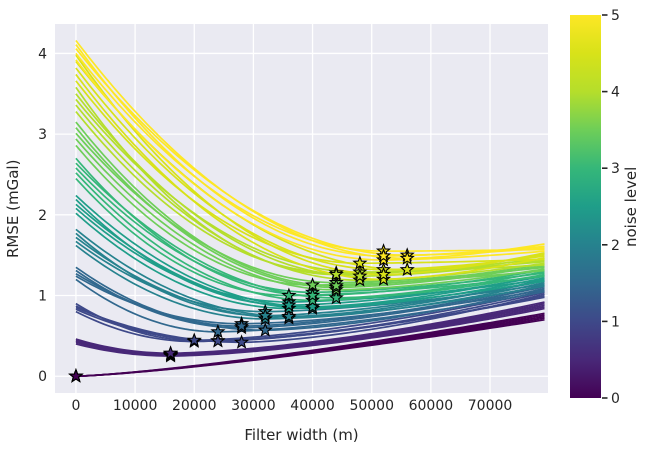 The width and height of the screenshot is (654, 453). I want to click on x-tick-label: 70000, so click(490, 406).